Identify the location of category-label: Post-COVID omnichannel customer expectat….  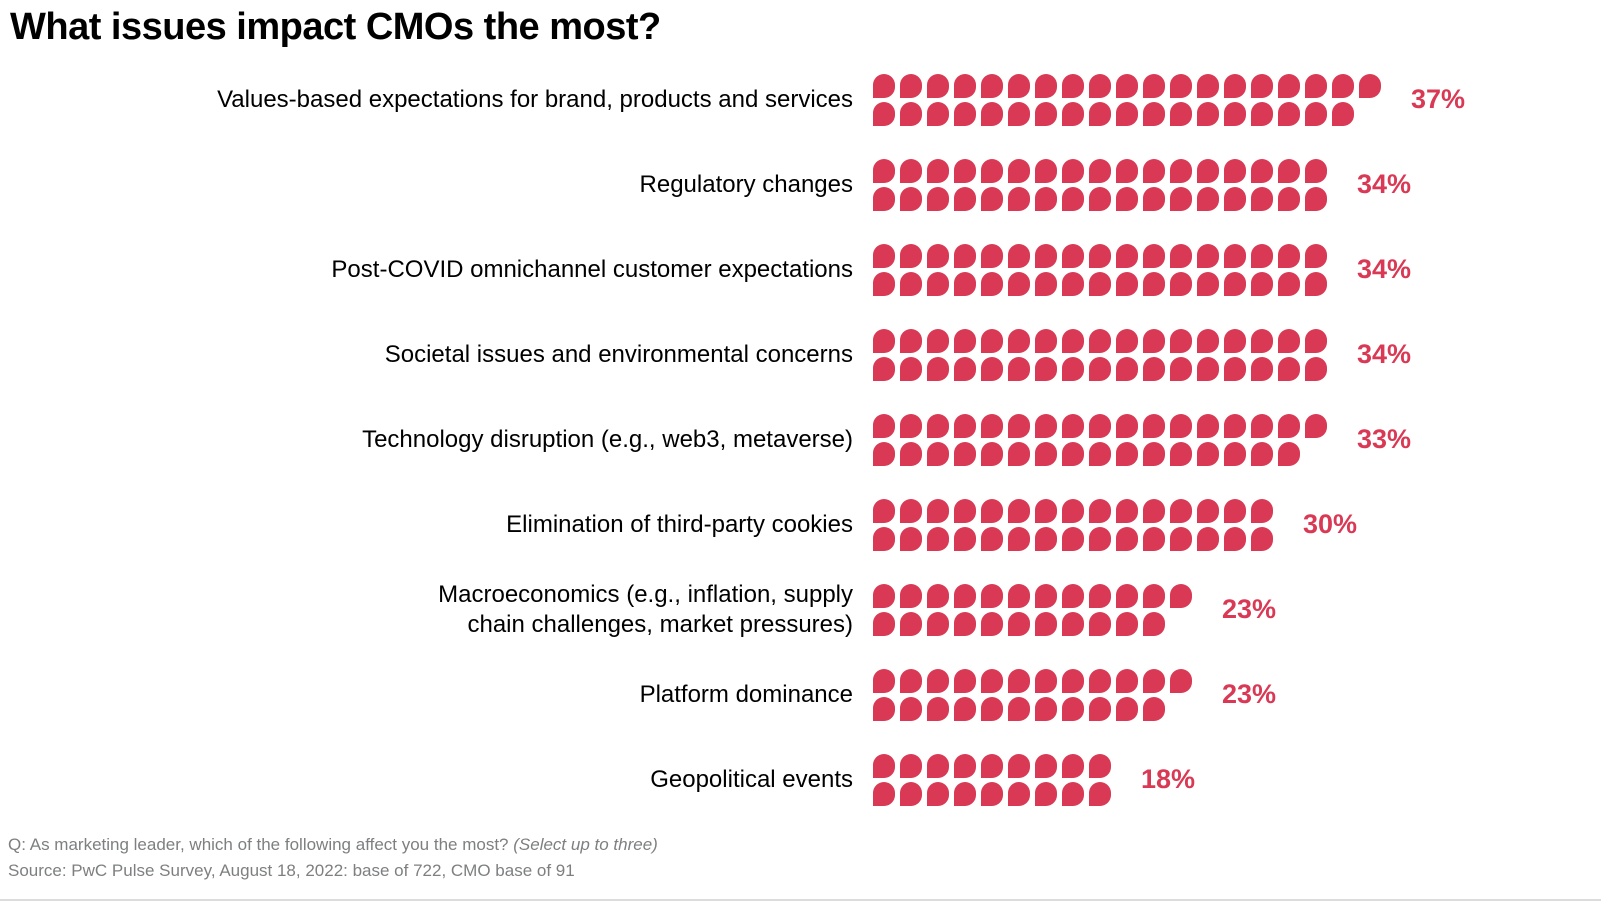
(592, 269).